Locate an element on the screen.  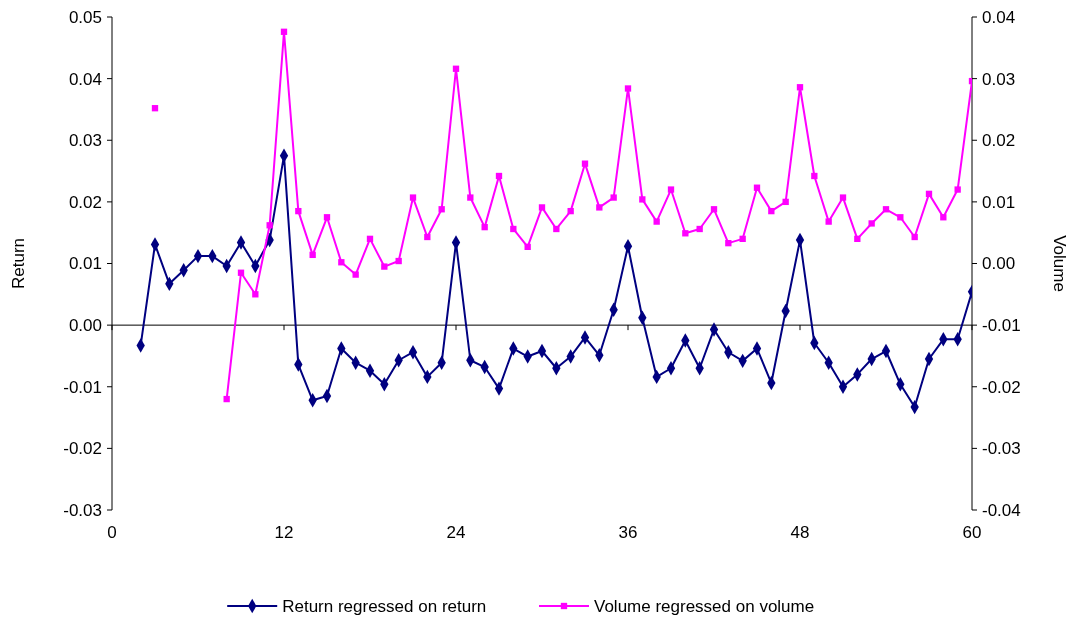
y-tick-label: -0.02 is located at coordinates (82, 449).